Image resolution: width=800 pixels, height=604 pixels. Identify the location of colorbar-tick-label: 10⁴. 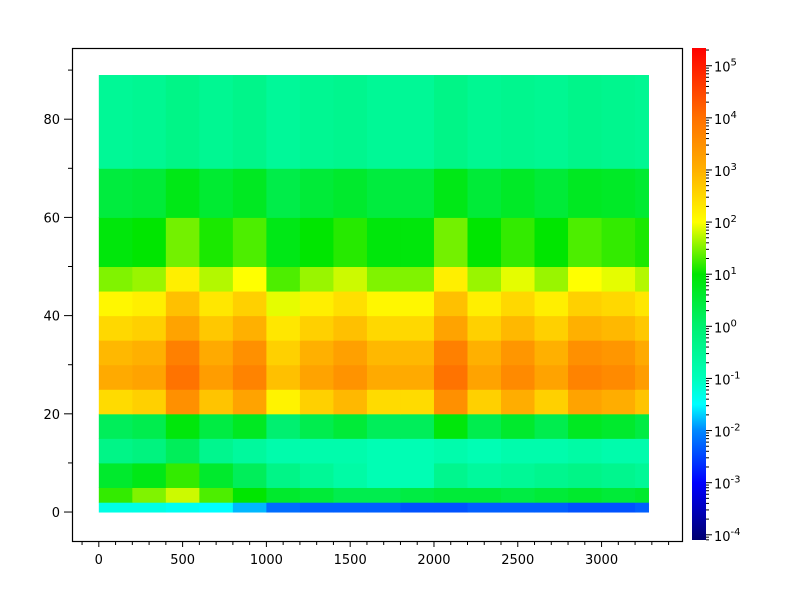
(725, 119).